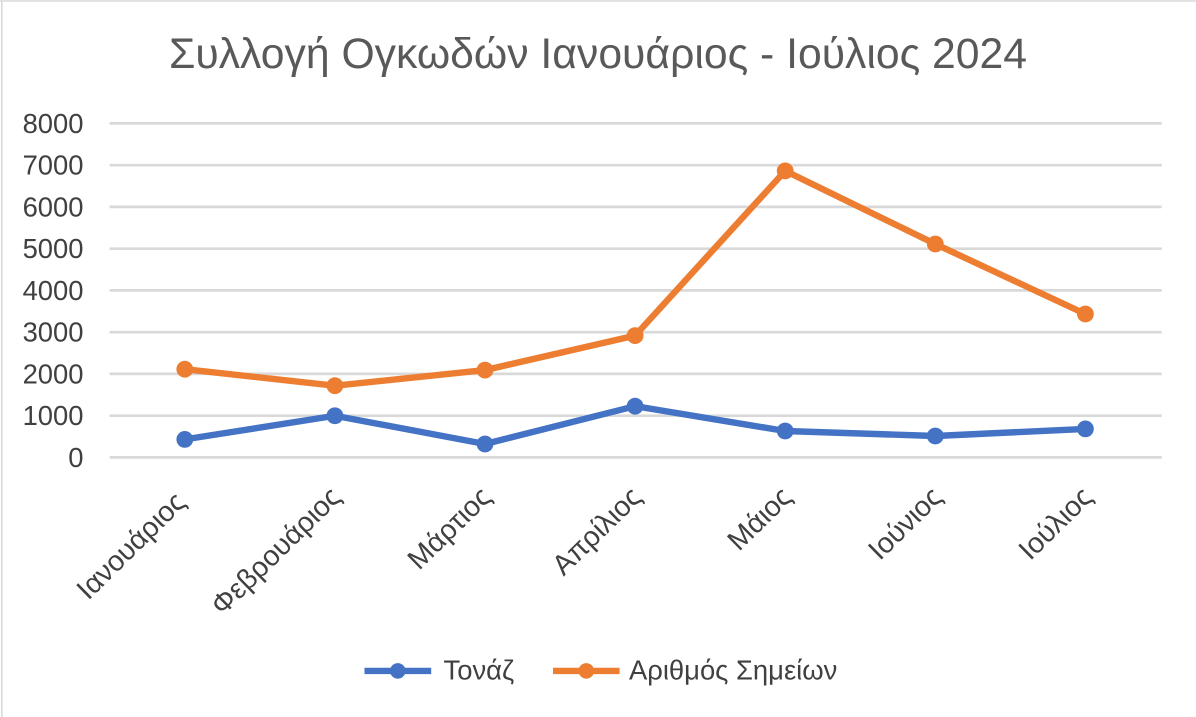 The width and height of the screenshot is (1196, 717). What do you see at coordinates (75, 457) in the screenshot?
I see `svg-text: 0` at bounding box center [75, 457].